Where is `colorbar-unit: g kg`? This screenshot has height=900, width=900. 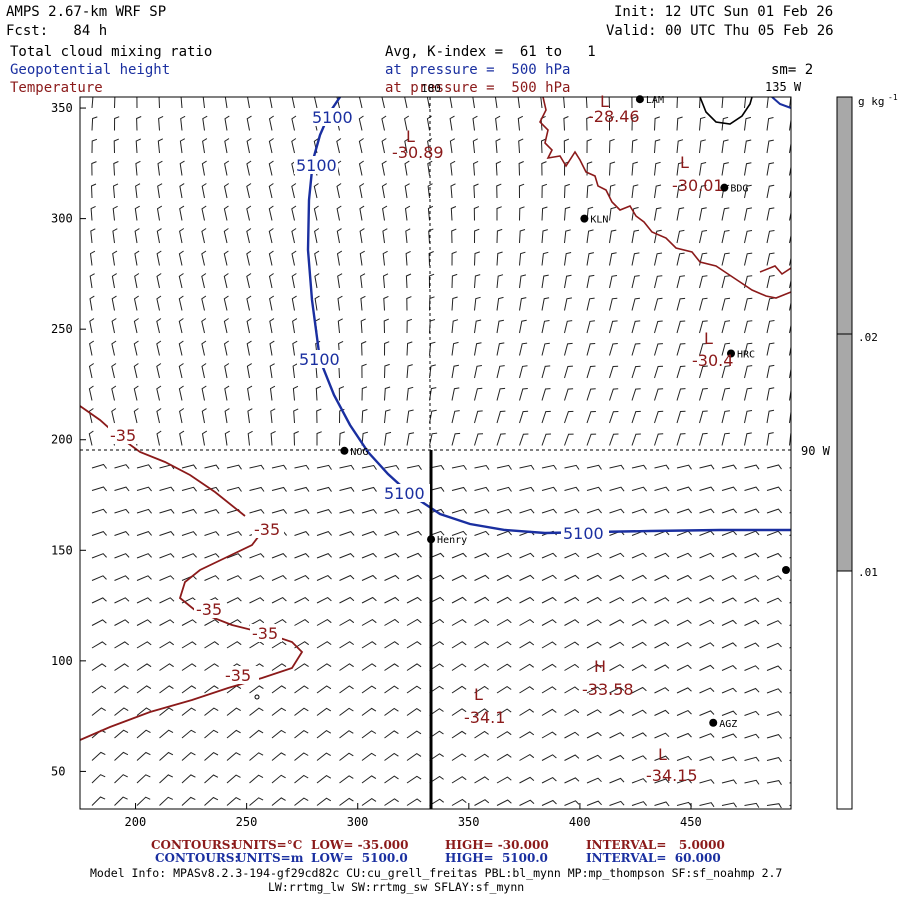 colorbar-unit: g kg is located at coordinates (871, 101).